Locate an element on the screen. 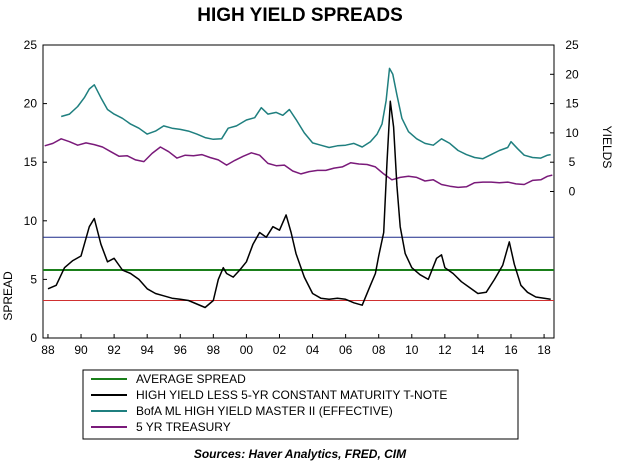  left-tick-label-1: 5 is located at coordinates (33, 279).